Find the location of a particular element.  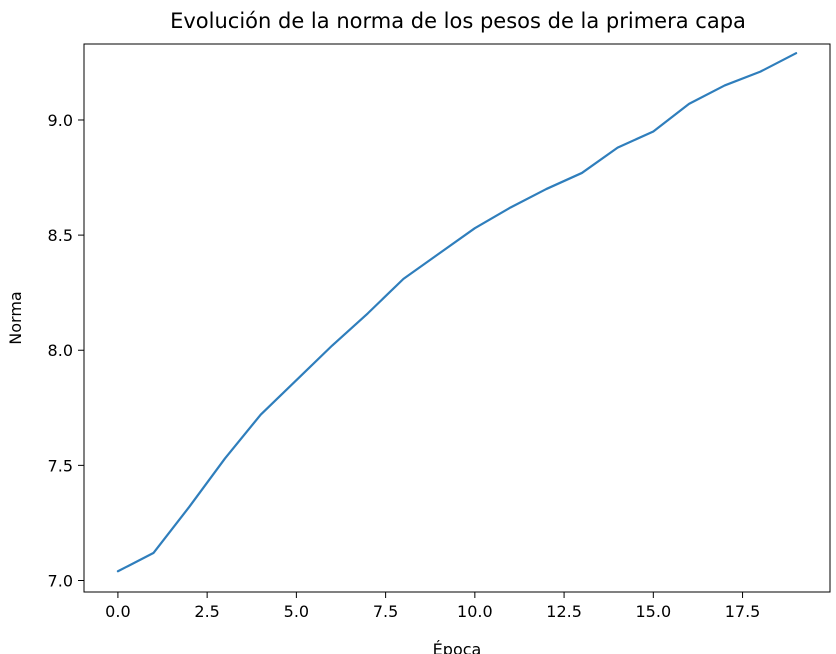

x-tick-label: 12.5 is located at coordinates (564, 611).